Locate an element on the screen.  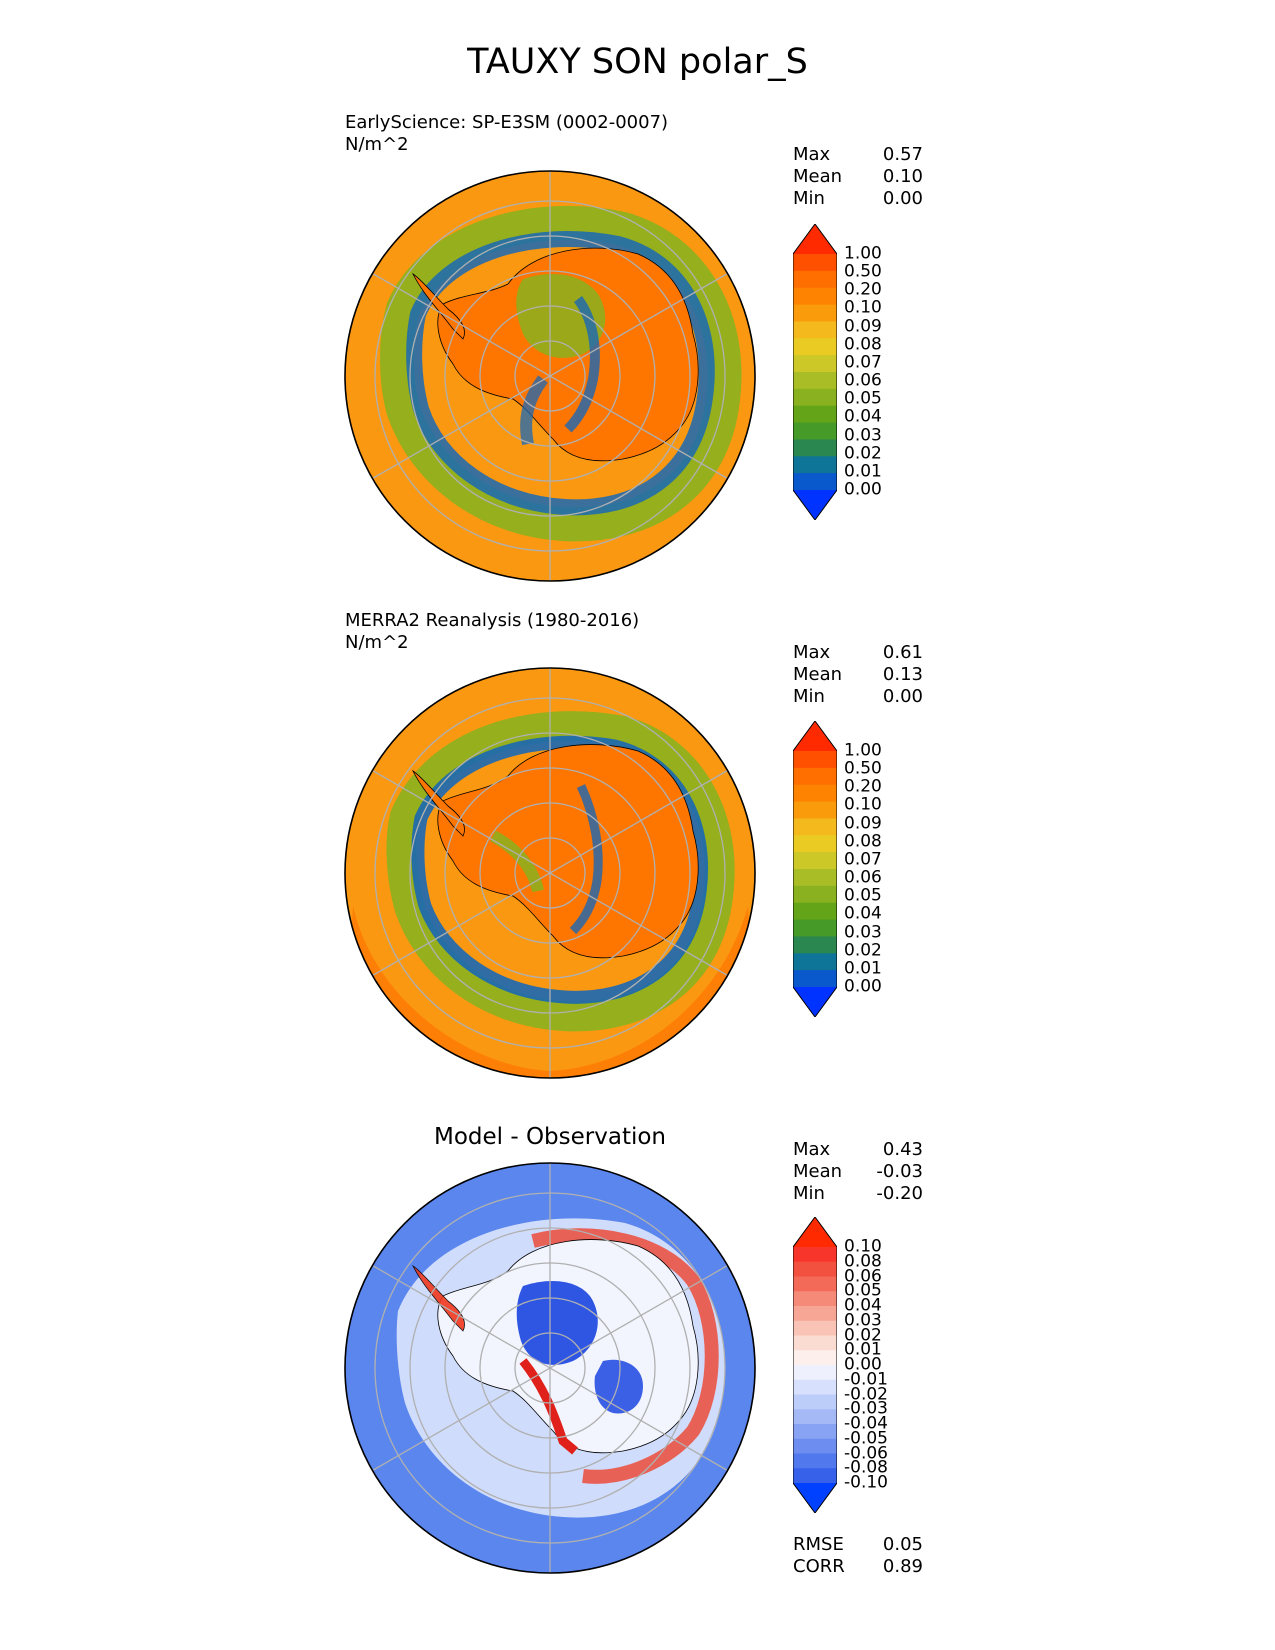
diff-metrics: RMSE 0.05 CORR 0.89 is located at coordinates (858, 1556).